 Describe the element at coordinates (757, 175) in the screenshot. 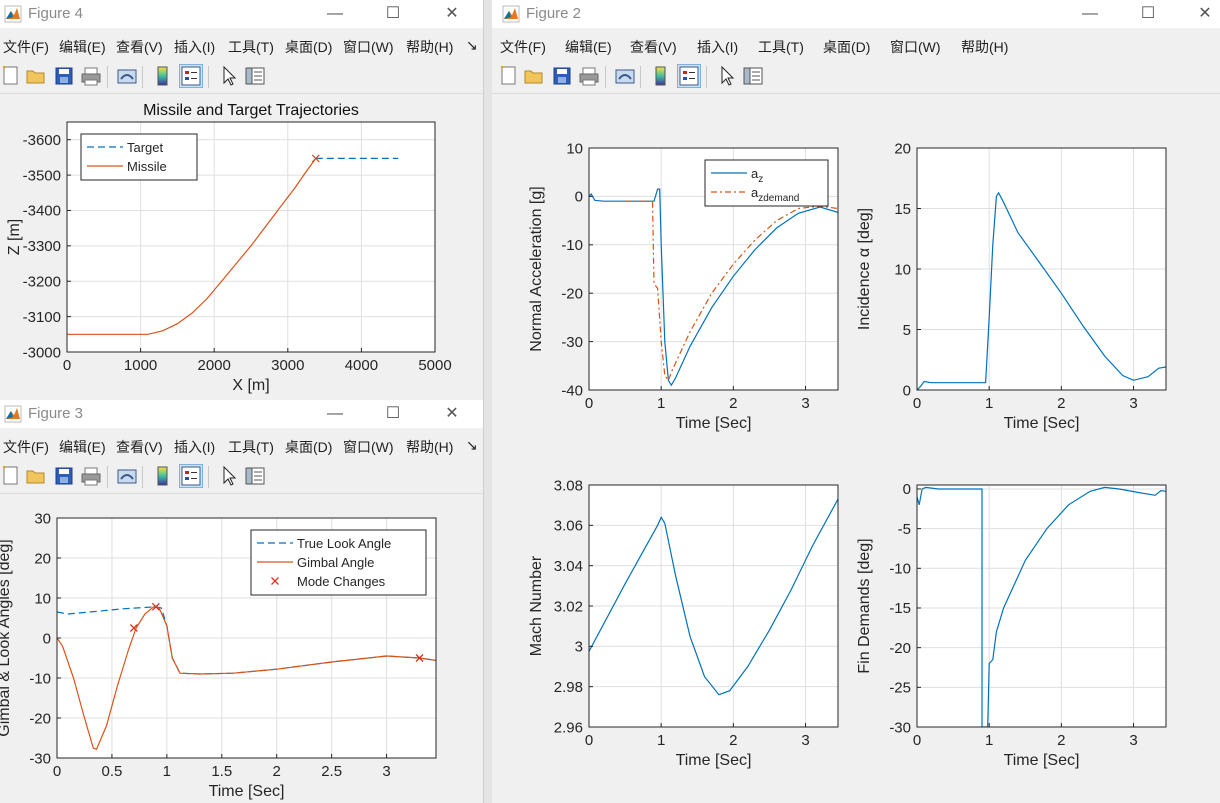

I see `legend-entry: az` at that location.